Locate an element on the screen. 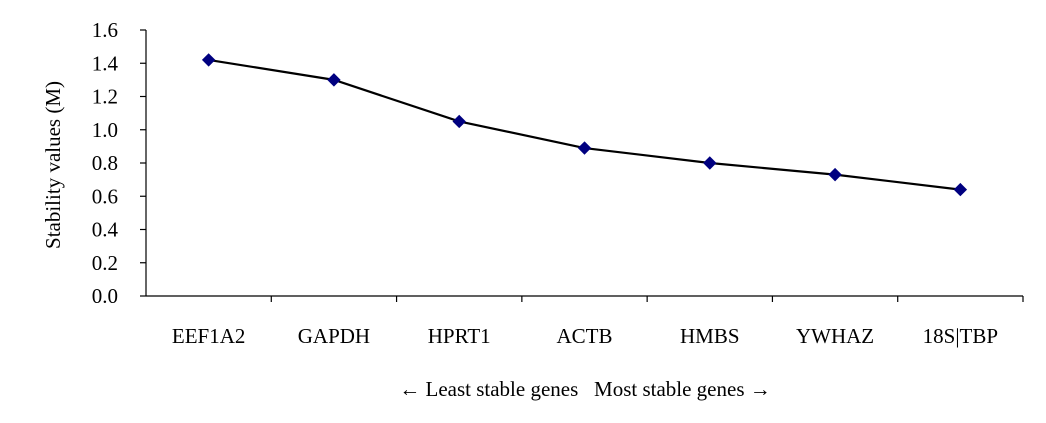  y-axis-title: Stability values (M) is located at coordinates (53, 165).